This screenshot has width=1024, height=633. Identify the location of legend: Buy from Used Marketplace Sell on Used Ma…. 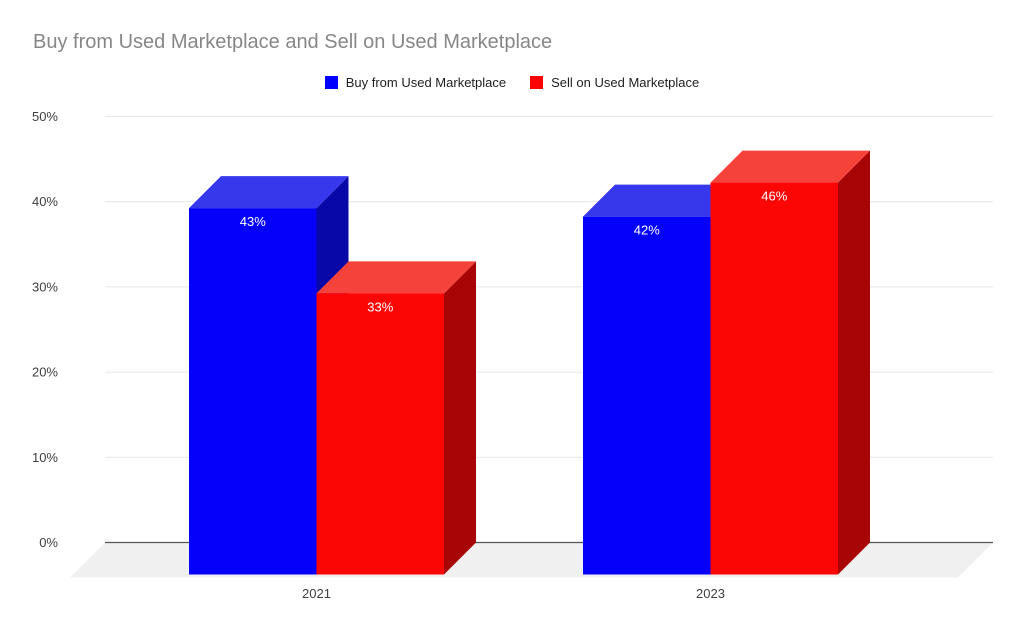
(512, 82).